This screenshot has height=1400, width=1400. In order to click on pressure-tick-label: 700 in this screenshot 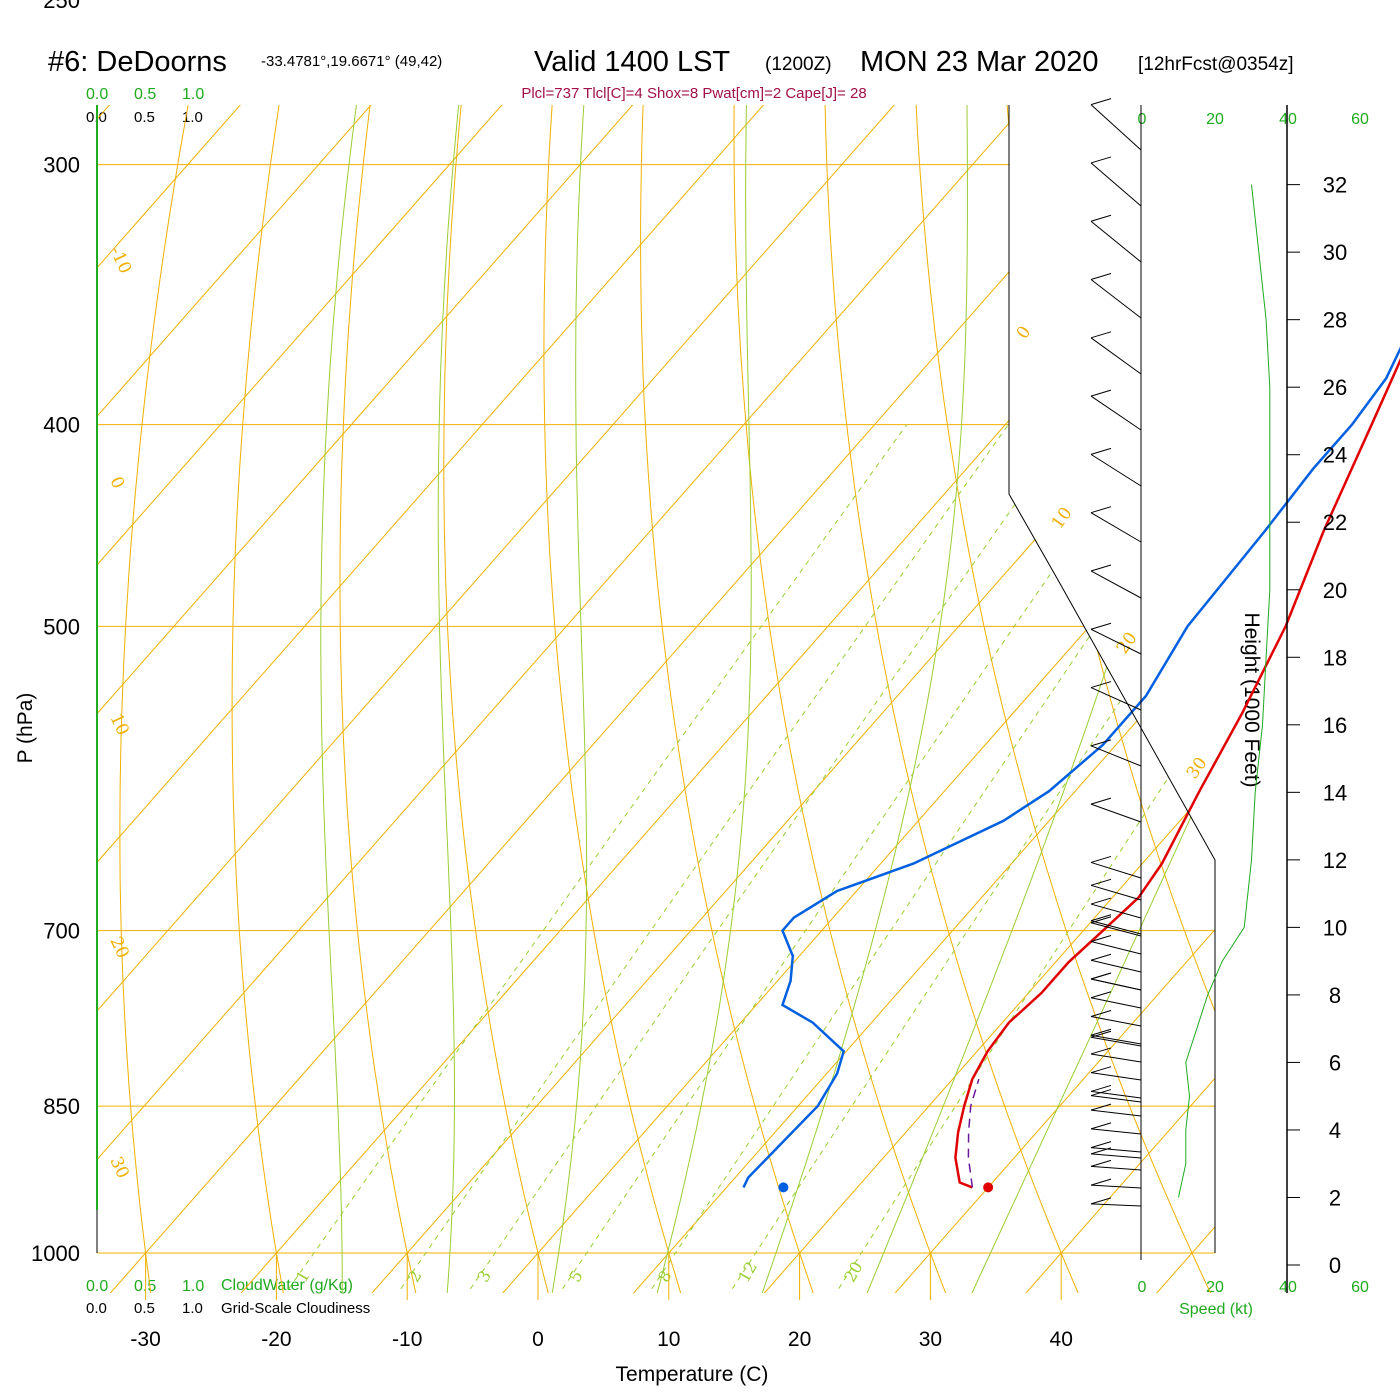, I will do `click(61, 931)`.